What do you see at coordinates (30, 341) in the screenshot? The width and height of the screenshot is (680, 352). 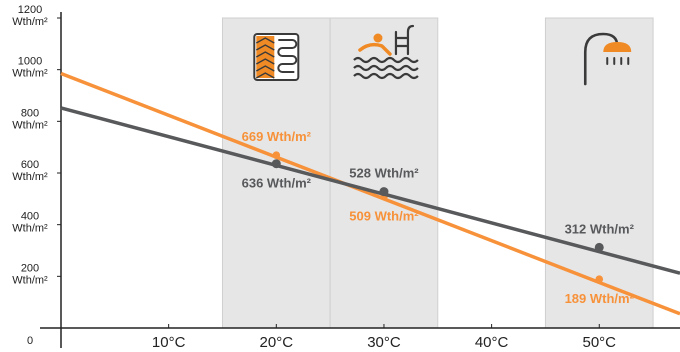 I see `y-tick-label-0: 0` at bounding box center [30, 341].